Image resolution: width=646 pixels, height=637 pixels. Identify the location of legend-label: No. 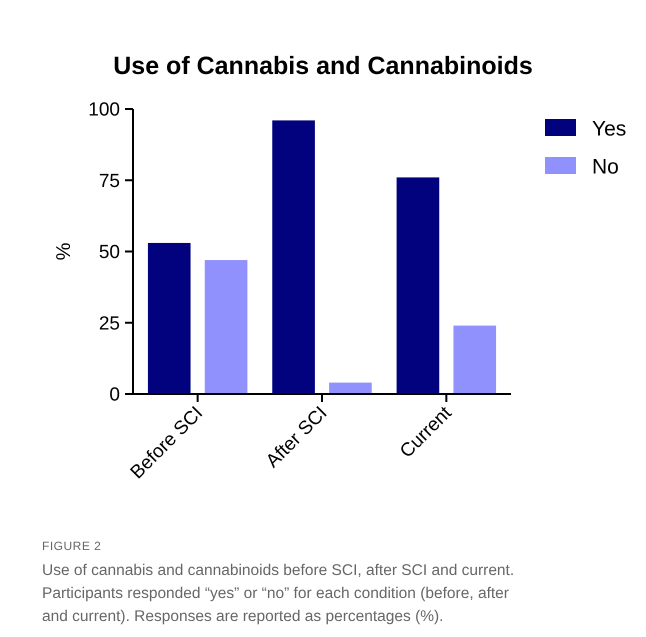
(605, 166).